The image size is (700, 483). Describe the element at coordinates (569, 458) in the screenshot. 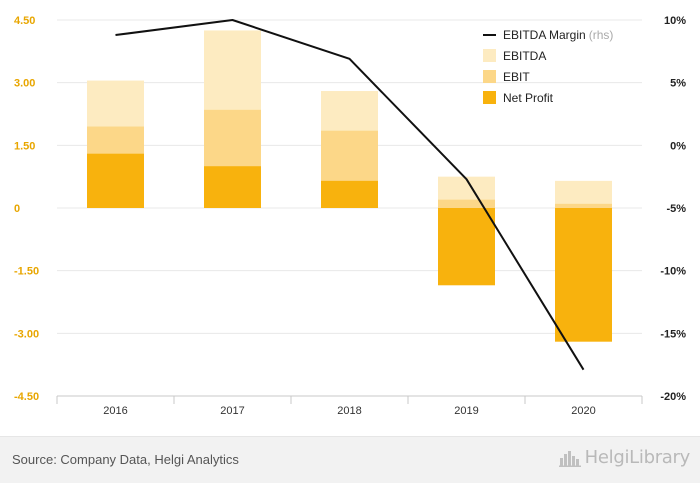

I see `city-skyline-icon` at that location.